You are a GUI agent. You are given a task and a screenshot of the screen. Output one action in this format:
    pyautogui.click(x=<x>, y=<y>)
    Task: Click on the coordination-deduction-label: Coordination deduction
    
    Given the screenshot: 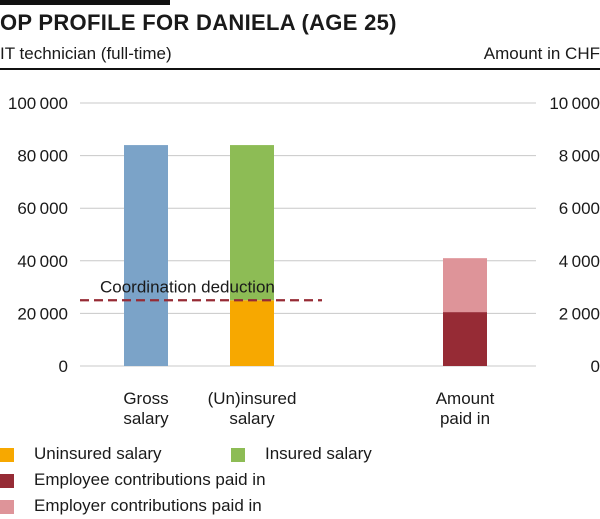 What is the action you would take?
    pyautogui.click(x=187, y=286)
    